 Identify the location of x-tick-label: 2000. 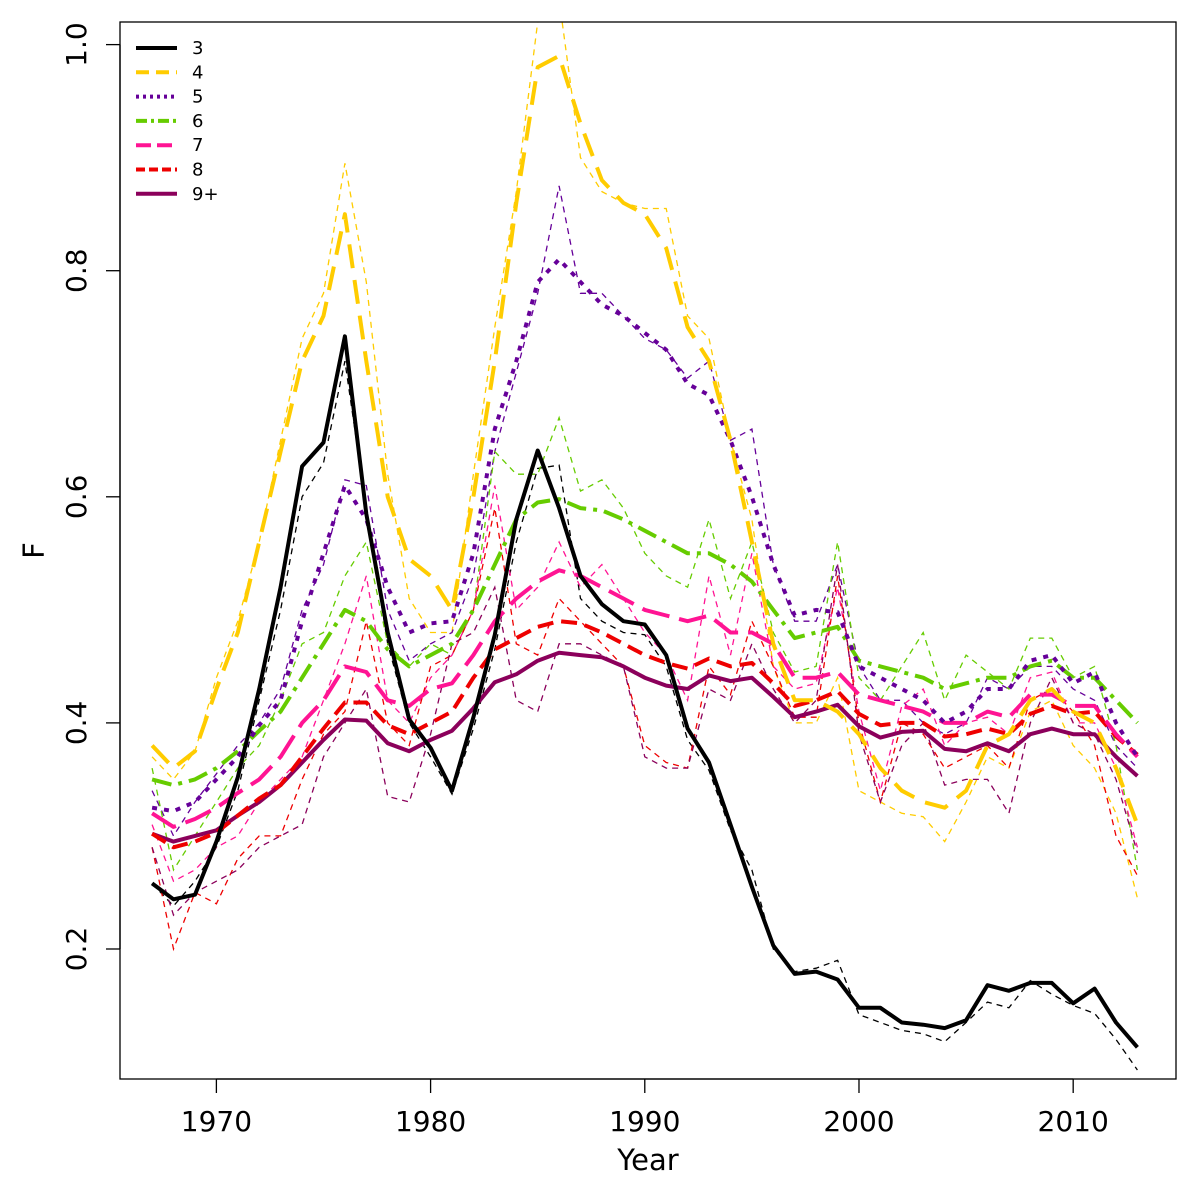
(858, 1121).